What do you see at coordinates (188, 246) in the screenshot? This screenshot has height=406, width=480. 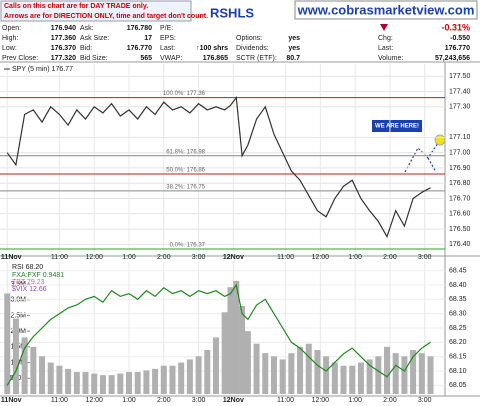 I see `level-label: 0.0%: 176.37` at bounding box center [188, 246].